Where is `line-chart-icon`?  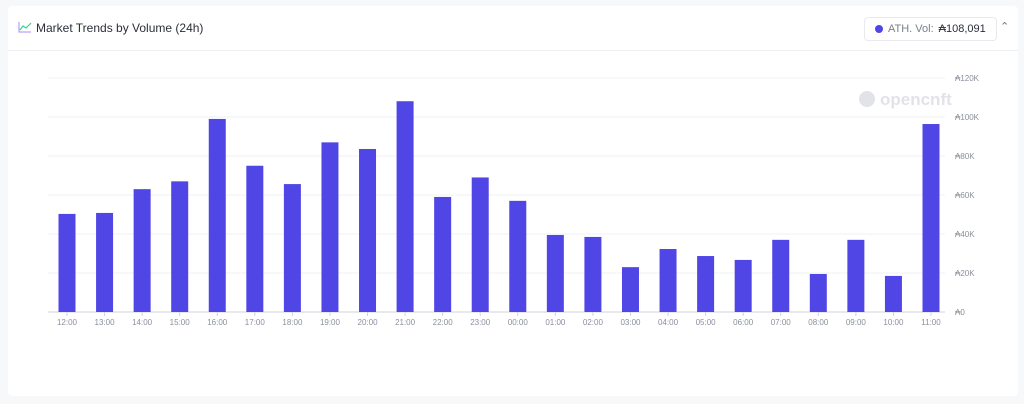 line-chart-icon is located at coordinates (25, 27).